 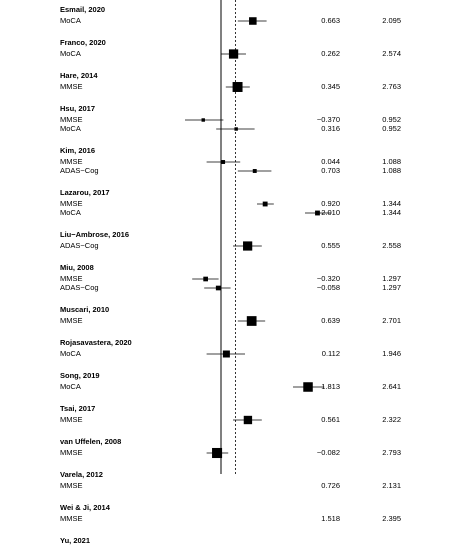 What do you see at coordinates (85, 507) in the screenshot?
I see `study-name: Wei & Ji, 2014` at bounding box center [85, 507].